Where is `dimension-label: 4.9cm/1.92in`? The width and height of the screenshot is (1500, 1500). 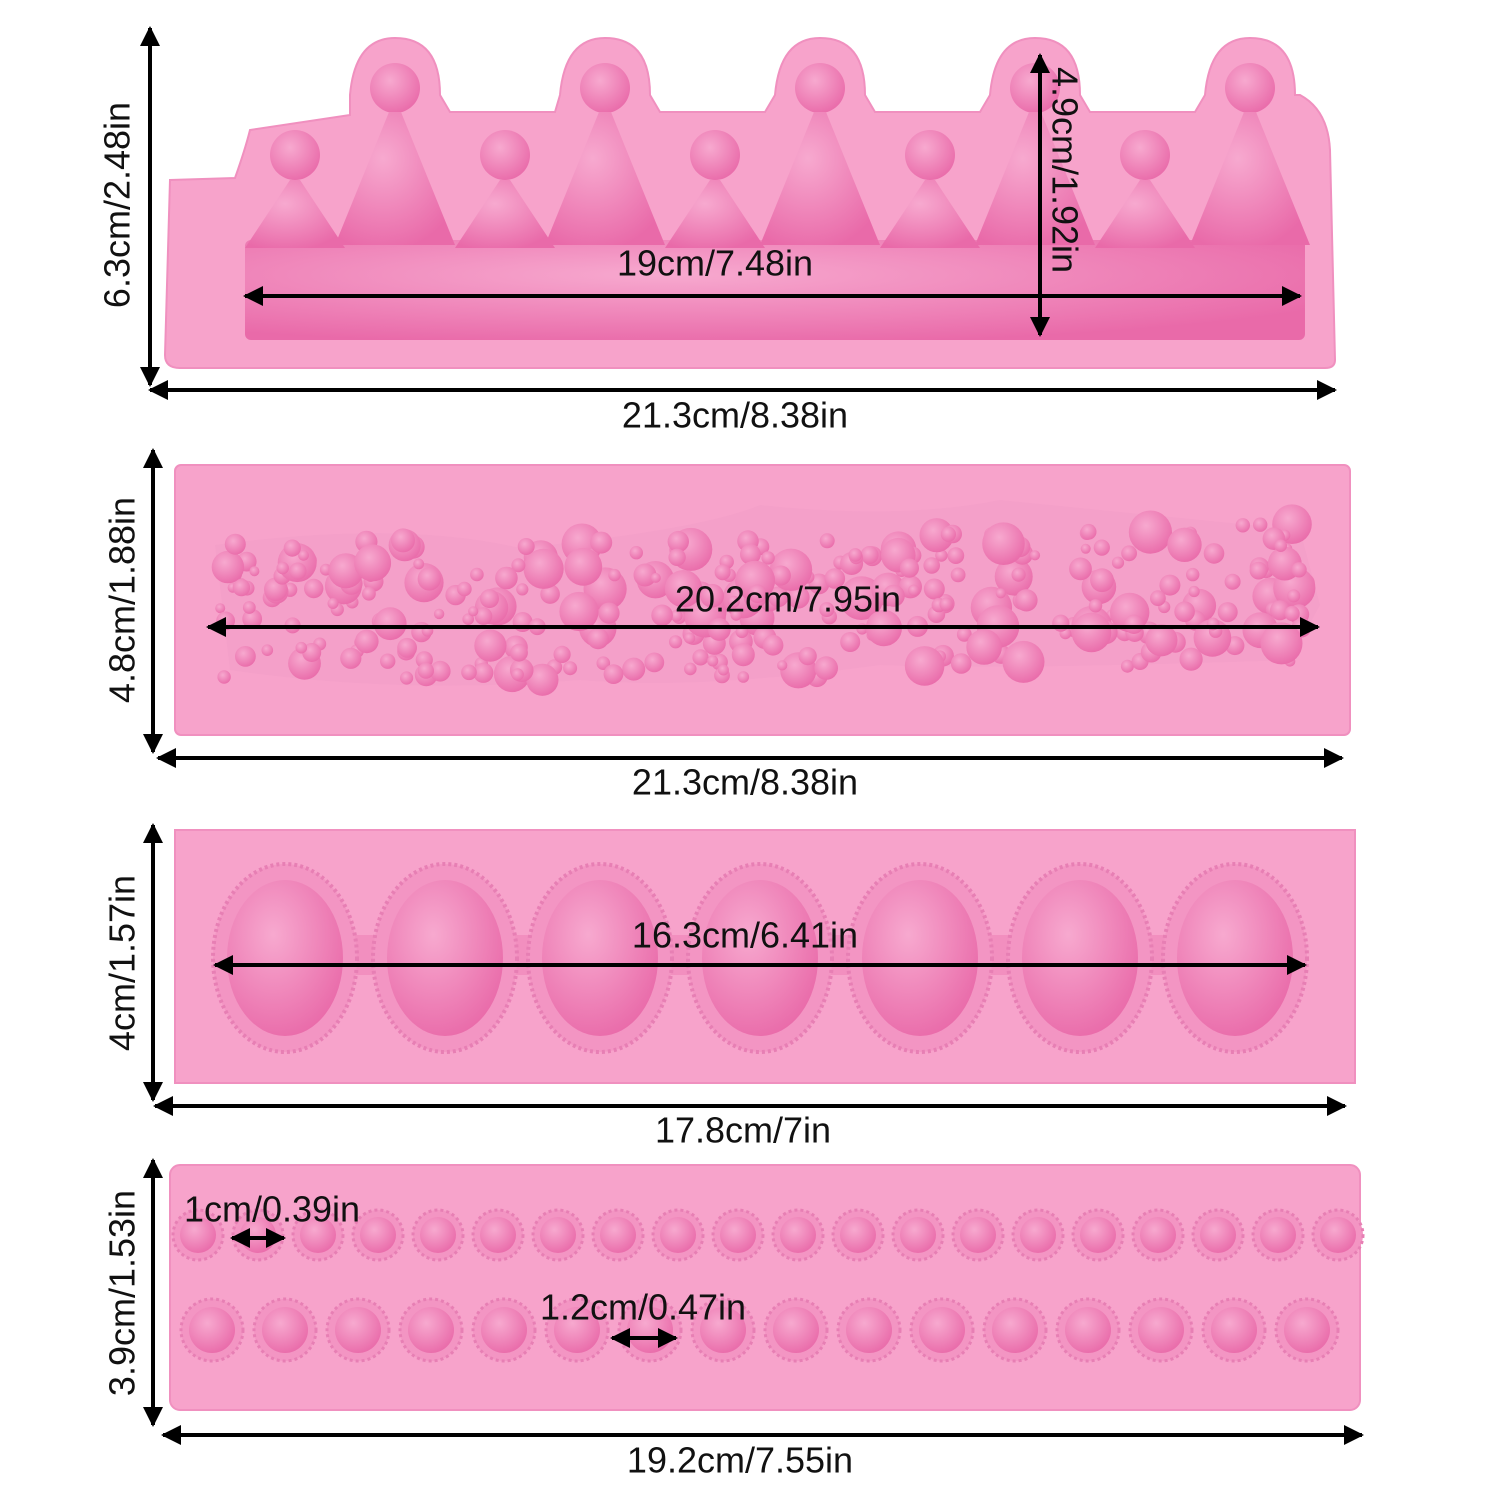 dimension-label: 4.9cm/1.92in is located at coordinates (1064, 170).